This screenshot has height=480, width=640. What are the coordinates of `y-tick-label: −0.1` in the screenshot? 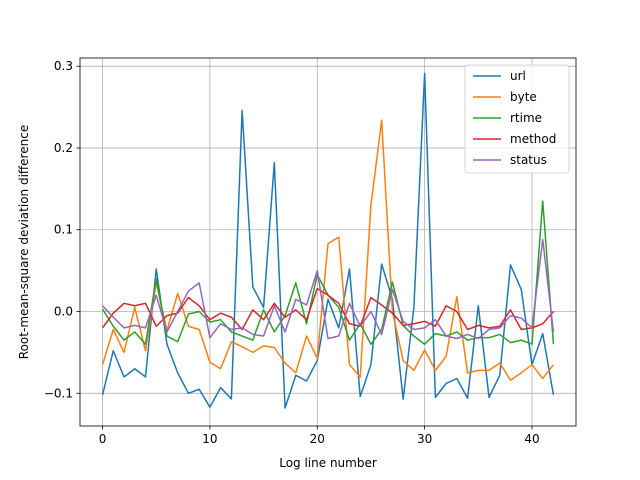 It's located at (58, 393).